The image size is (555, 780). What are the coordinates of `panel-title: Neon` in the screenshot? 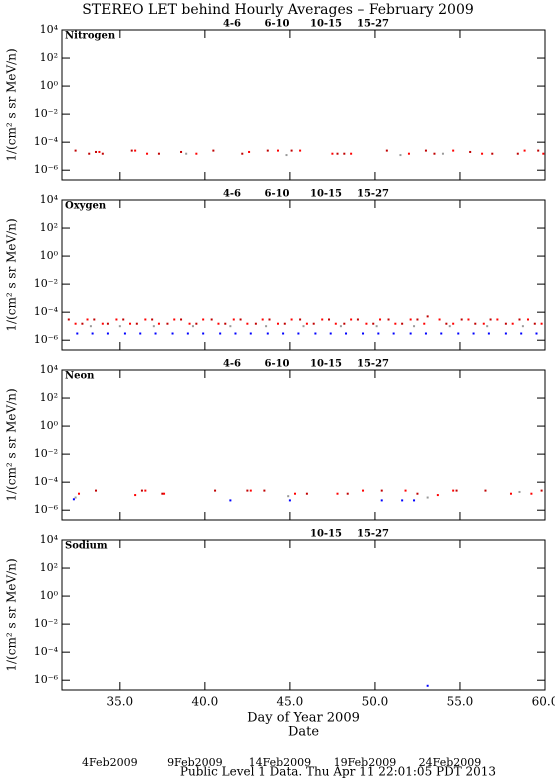 It's located at (80, 376).